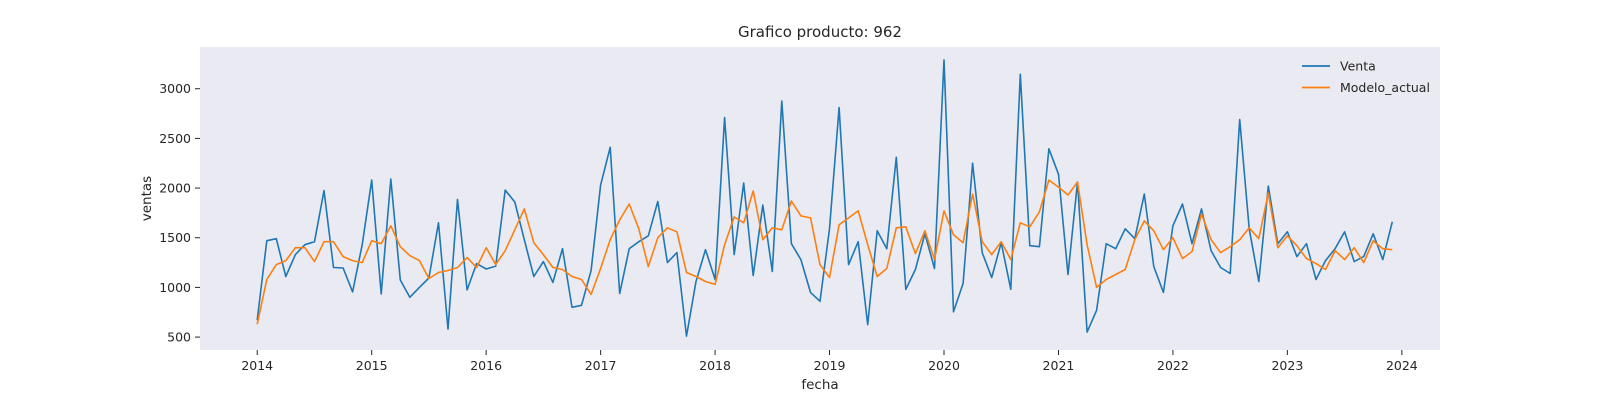 The height and width of the screenshot is (400, 1600). Describe the element at coordinates (1385, 87) in the screenshot. I see `legend-label: Modelo_actual` at that location.